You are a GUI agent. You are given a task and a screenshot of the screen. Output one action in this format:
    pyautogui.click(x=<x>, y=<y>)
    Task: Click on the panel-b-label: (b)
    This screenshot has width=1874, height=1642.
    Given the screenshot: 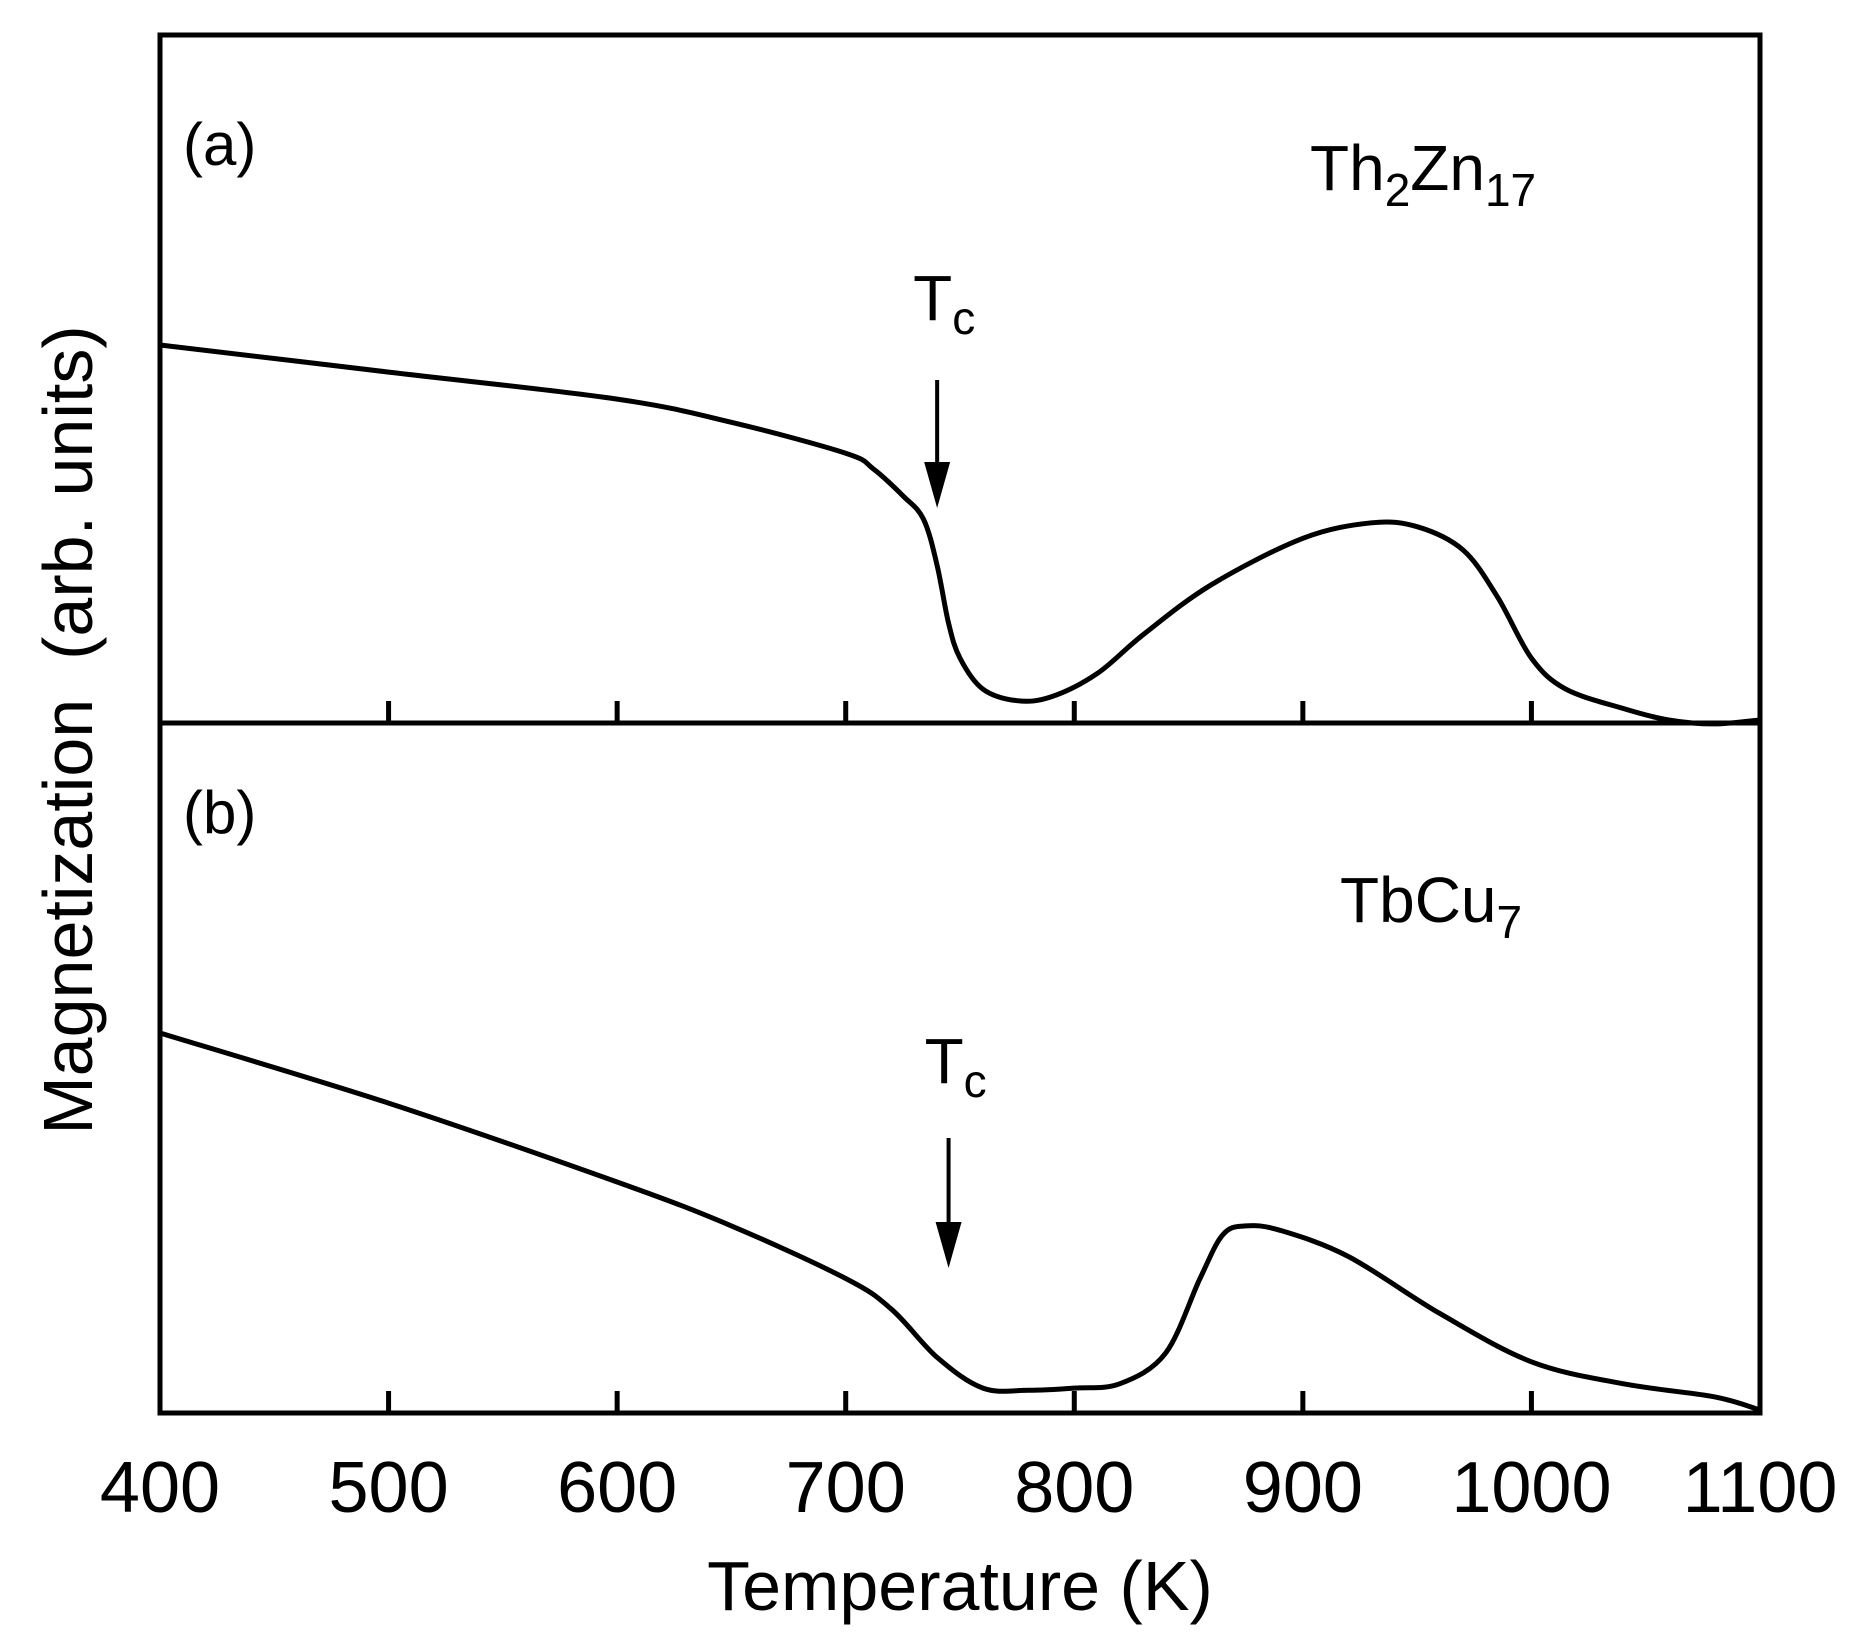 What is the action you would take?
    pyautogui.click(x=219, y=812)
    